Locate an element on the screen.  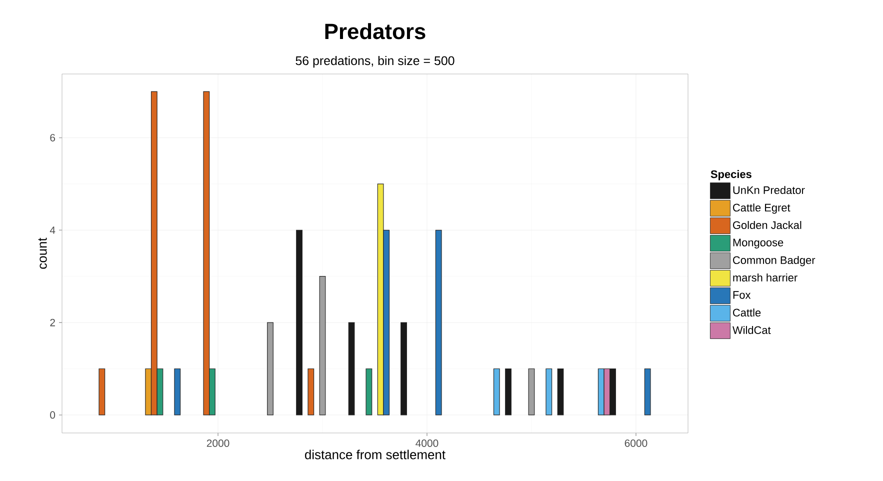
y-tick-label: 0 is located at coordinates (53, 415).